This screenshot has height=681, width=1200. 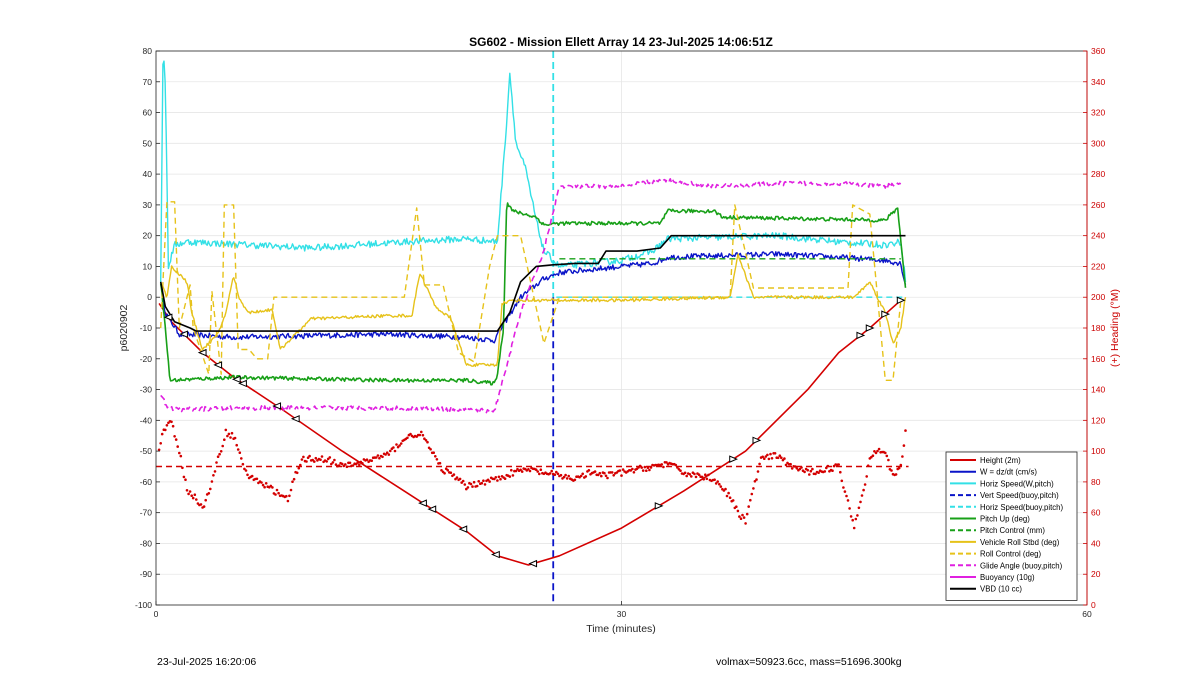 I want to click on y-tick-label-left: -30, so click(x=146, y=390).